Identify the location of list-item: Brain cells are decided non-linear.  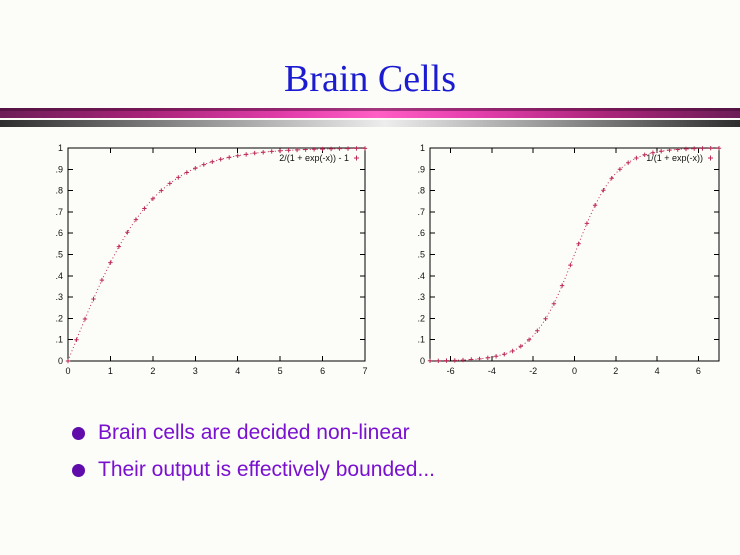
(253, 433).